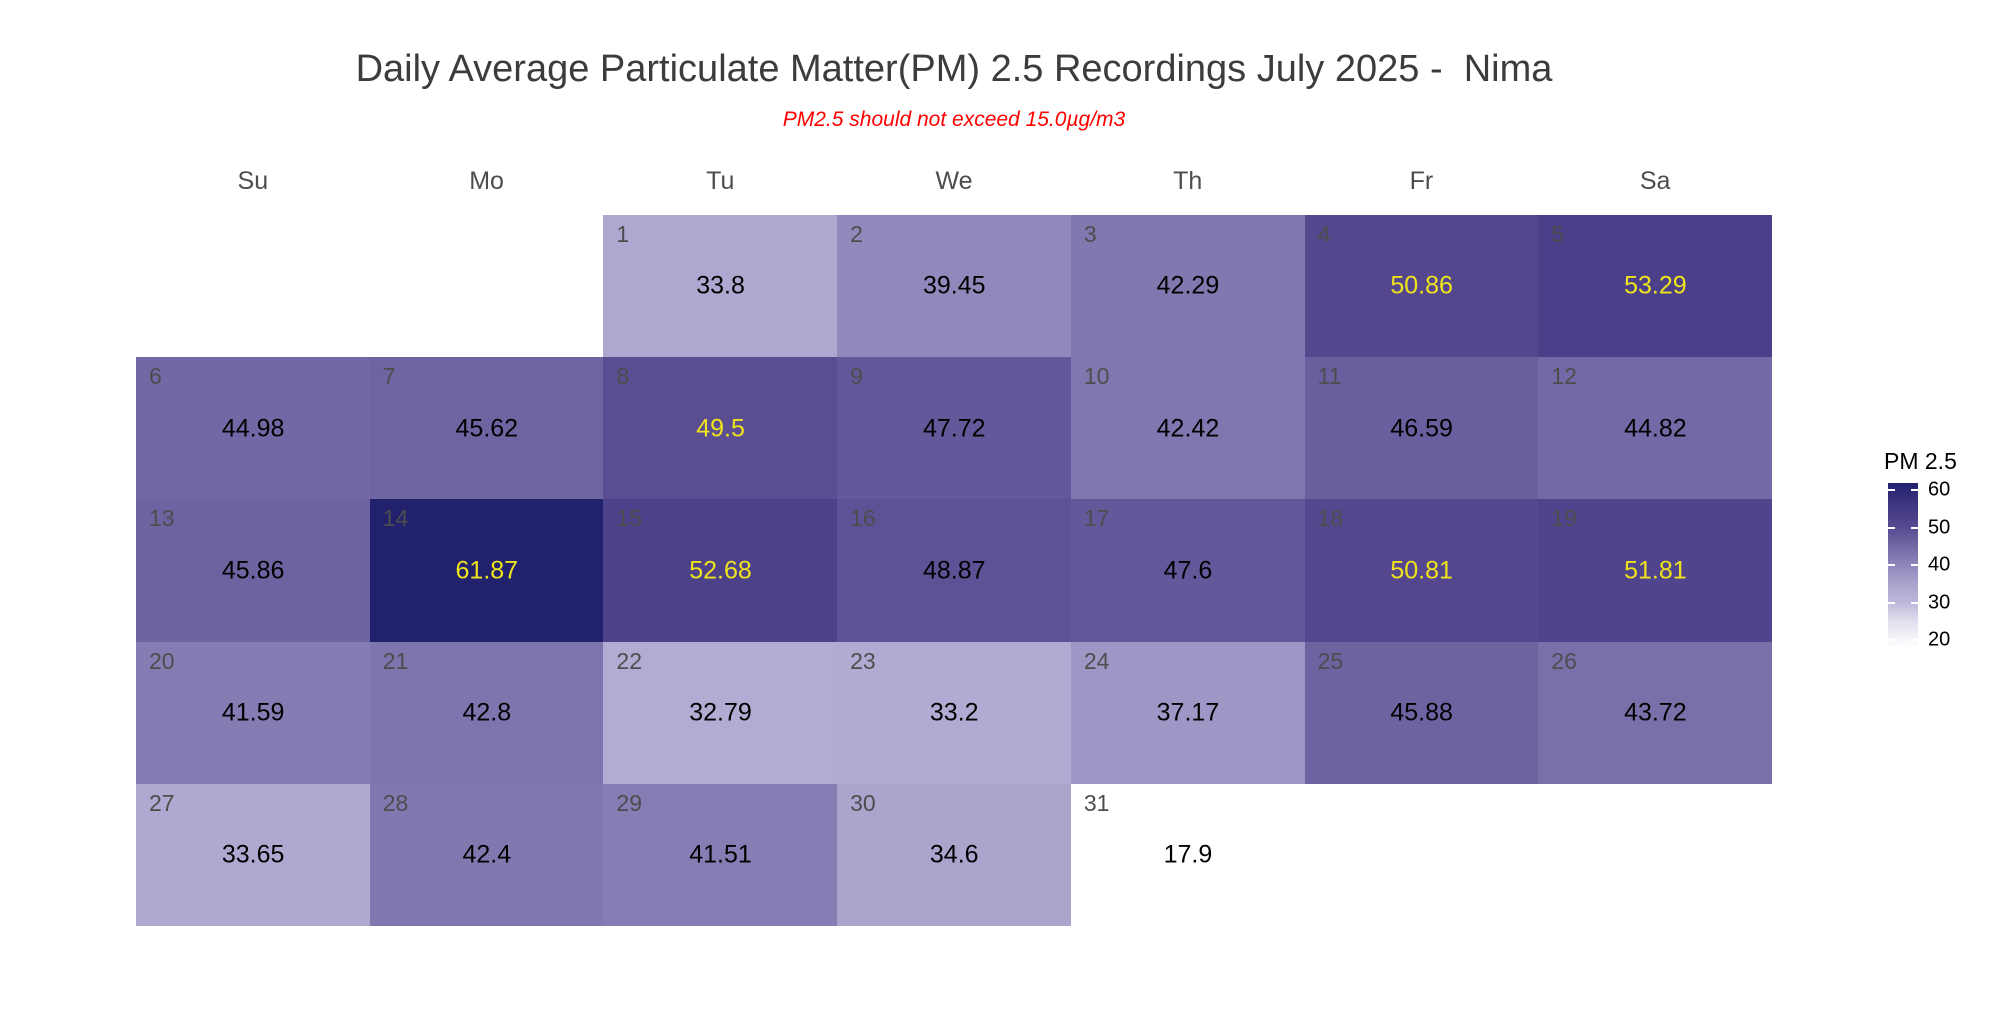 The image size is (1996, 1032). Describe the element at coordinates (1564, 518) in the screenshot. I see `day-number: 19` at that location.